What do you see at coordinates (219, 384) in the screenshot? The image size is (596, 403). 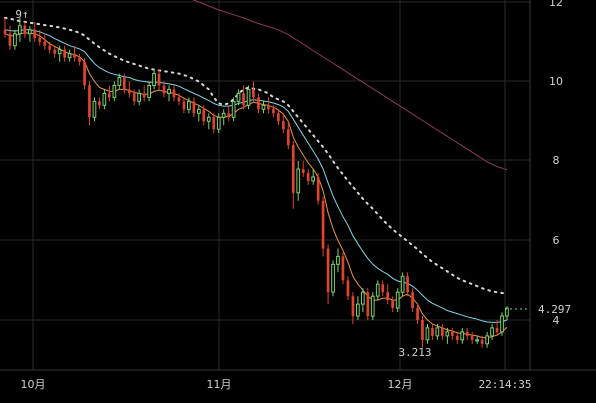 I see `x-tick-label: 11月` at bounding box center [219, 384].